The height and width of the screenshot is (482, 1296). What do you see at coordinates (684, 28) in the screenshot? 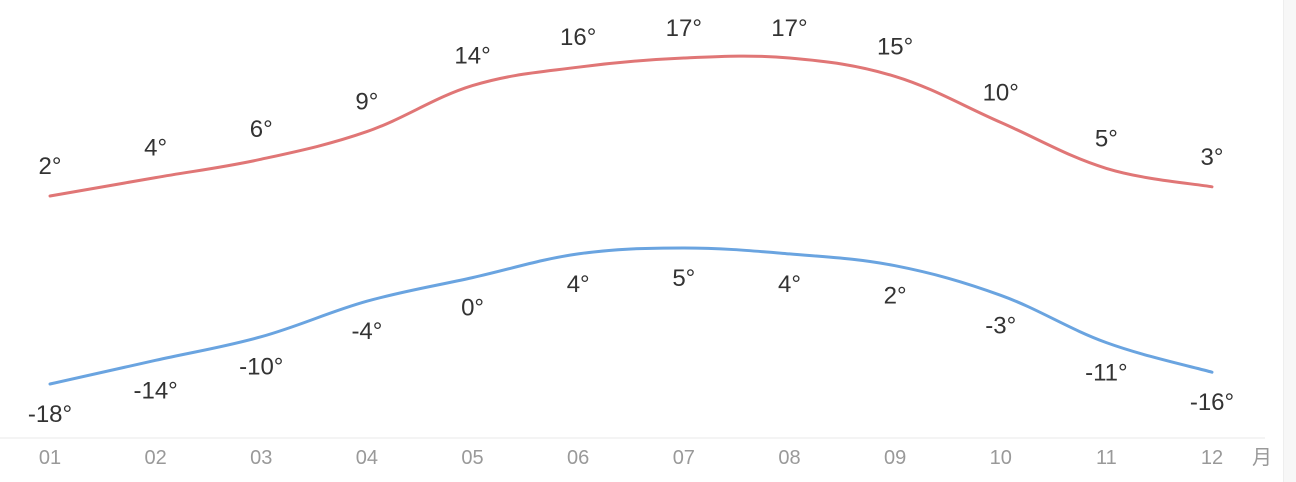
I see `data-label-high-07: 17°` at bounding box center [684, 28].